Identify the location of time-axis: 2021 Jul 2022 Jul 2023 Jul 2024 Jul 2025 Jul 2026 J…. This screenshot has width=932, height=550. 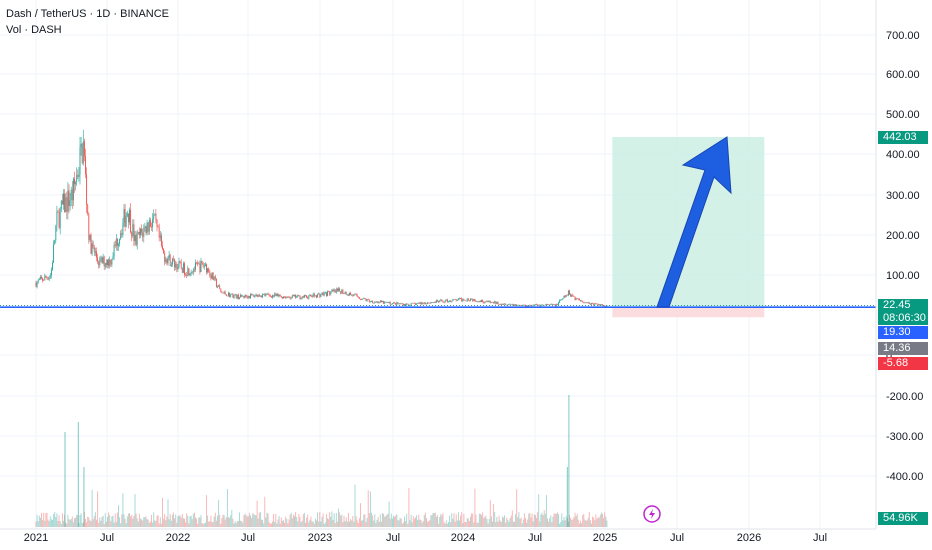
(438, 536).